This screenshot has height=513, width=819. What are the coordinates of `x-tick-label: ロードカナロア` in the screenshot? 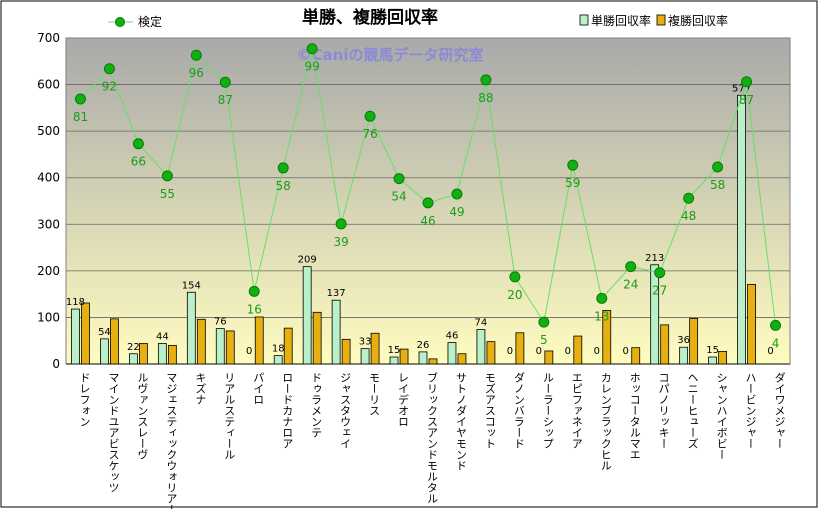 It's located at (287, 410).